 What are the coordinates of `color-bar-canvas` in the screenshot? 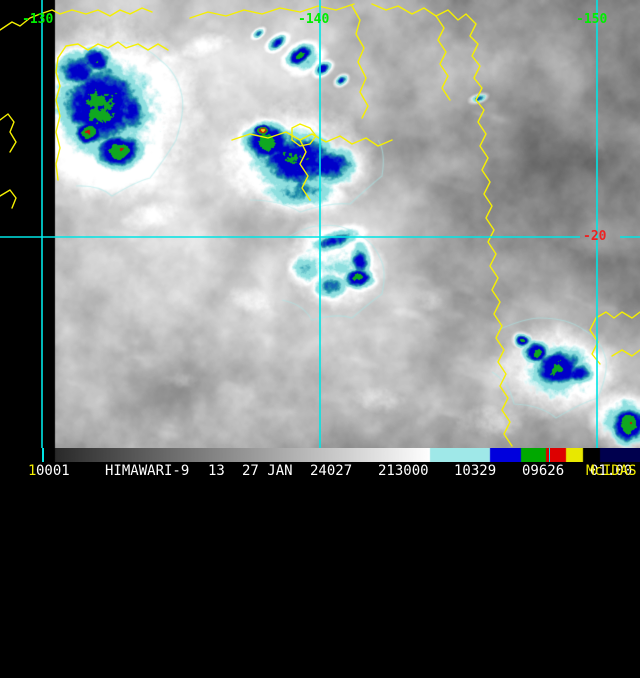 It's located at (320, 455).